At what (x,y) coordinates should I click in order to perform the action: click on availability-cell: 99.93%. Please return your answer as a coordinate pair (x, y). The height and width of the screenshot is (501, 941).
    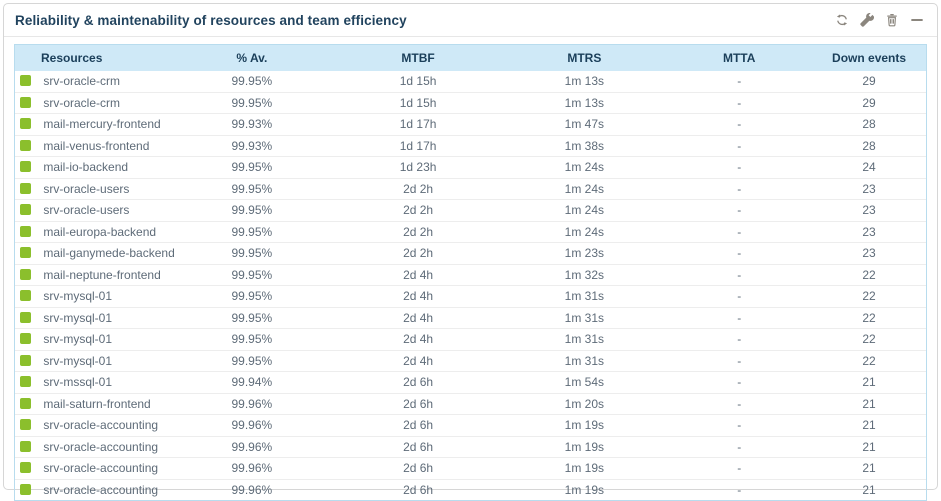
    Looking at the image, I should click on (252, 146).